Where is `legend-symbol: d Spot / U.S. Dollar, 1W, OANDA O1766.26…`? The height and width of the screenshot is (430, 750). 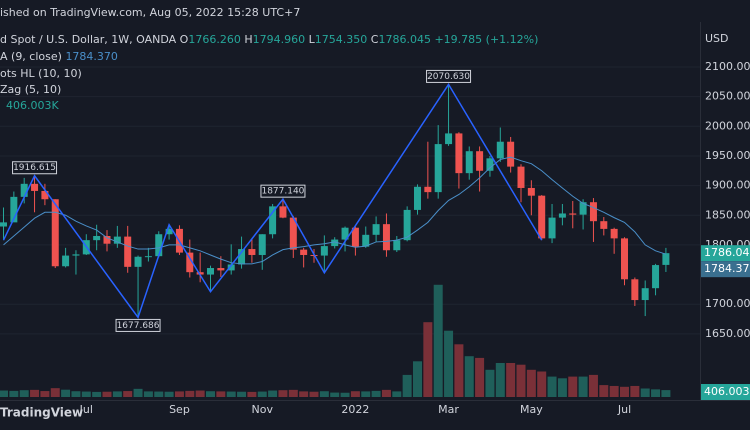 legend-symbol: d Spot / U.S. Dollar, 1W, OANDA O1766.26… is located at coordinates (269, 39).